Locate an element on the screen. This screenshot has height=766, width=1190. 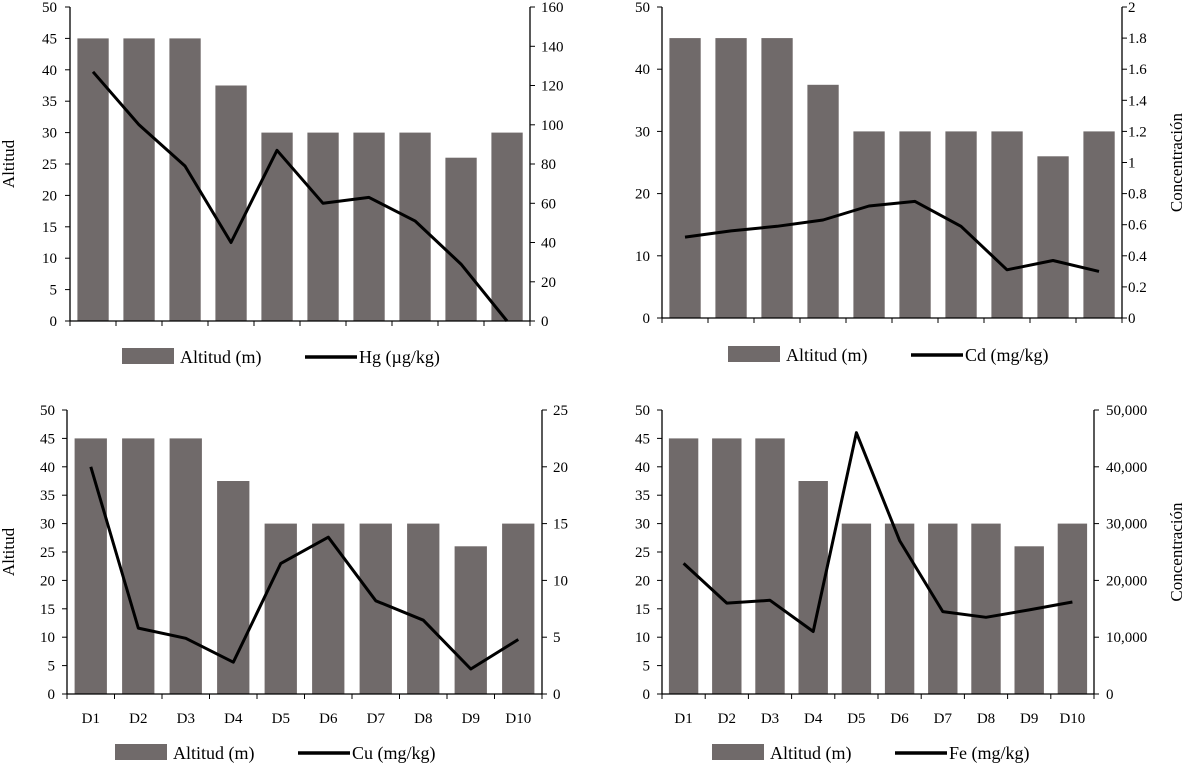
right-tick-label: 30,000 is located at coordinates (1126, 525).